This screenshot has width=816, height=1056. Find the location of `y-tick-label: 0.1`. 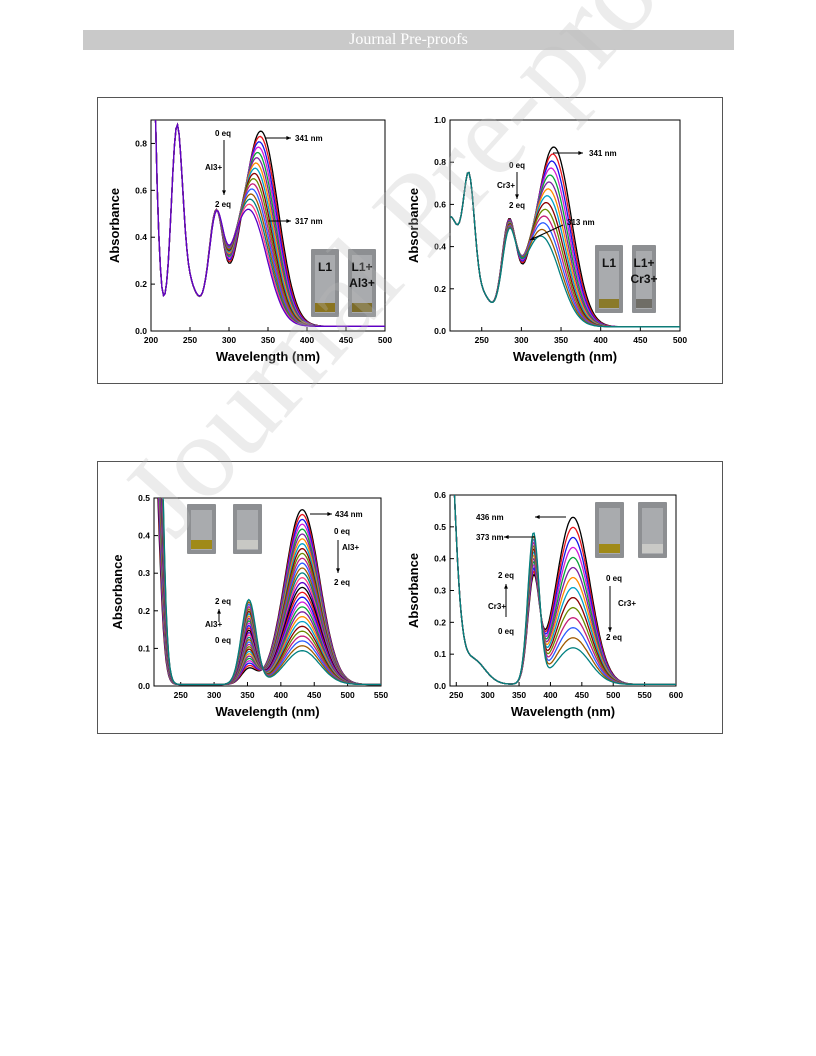

y-tick-label: 0.1 is located at coordinates (440, 654).